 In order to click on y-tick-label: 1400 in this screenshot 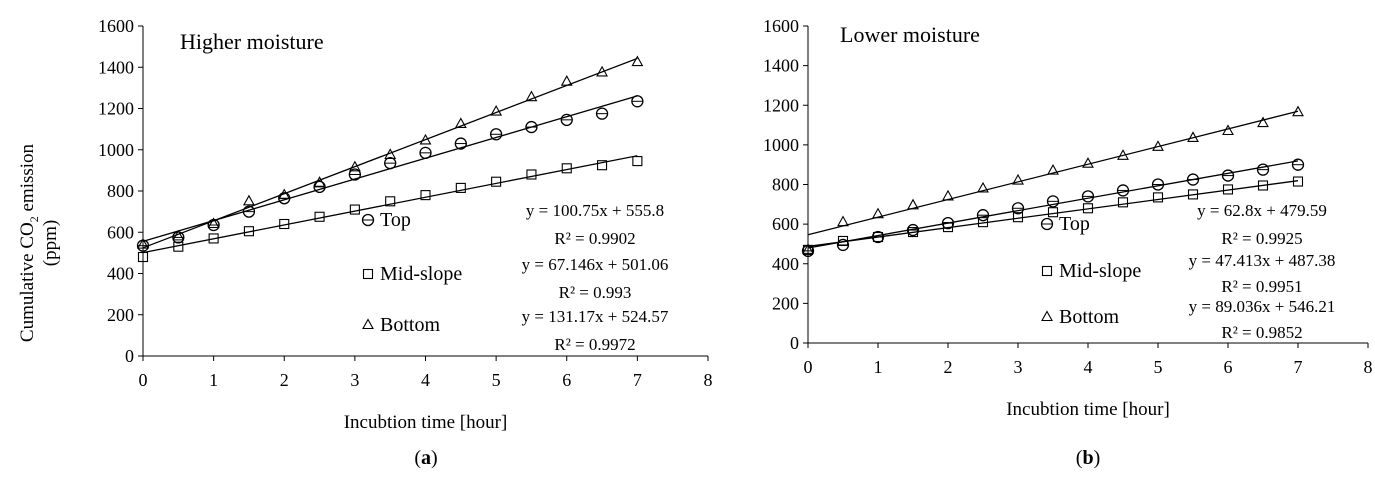, I will do `click(781, 66)`.